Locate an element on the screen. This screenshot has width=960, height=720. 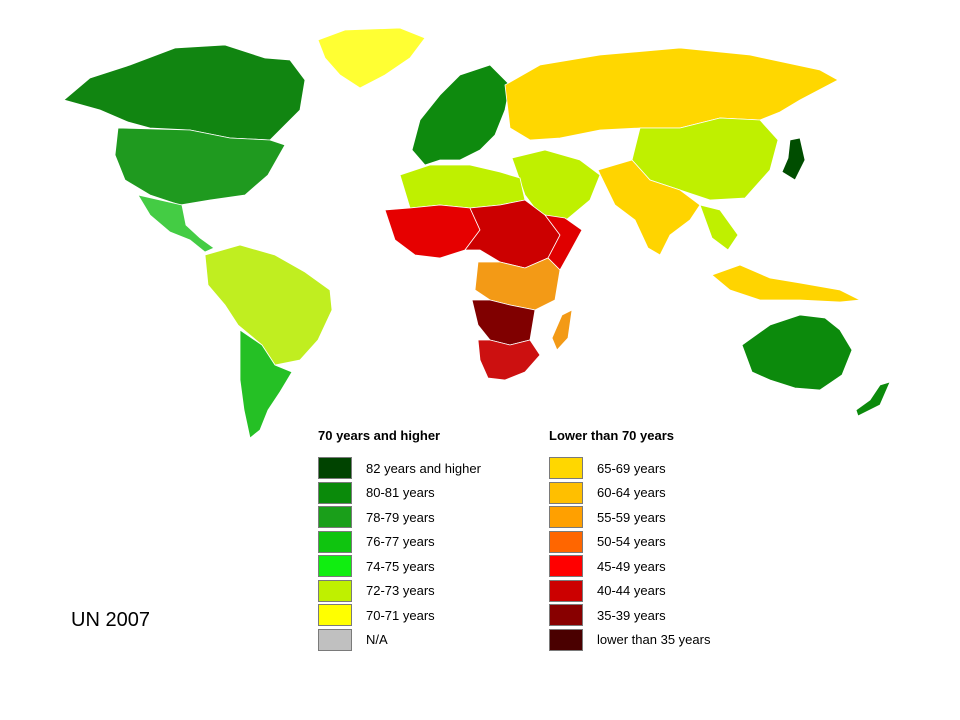
legend-label: 70-71 years is located at coordinates (400, 615).